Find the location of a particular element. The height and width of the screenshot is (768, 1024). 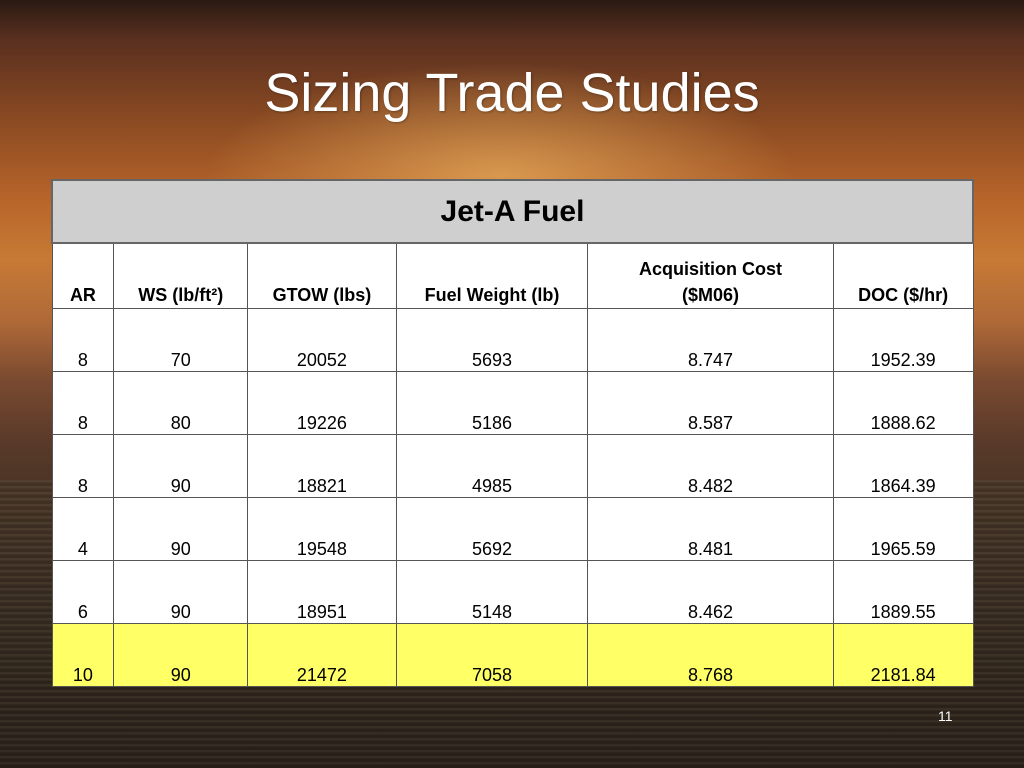

cell-gtow: 19548 is located at coordinates (322, 529).